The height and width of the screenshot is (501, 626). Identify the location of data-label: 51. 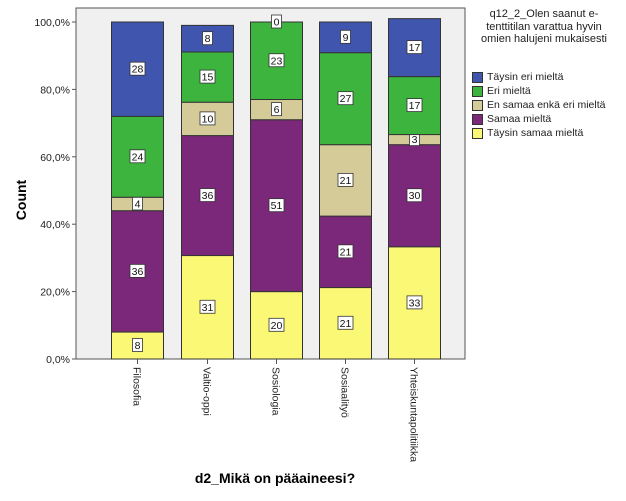
(277, 206).